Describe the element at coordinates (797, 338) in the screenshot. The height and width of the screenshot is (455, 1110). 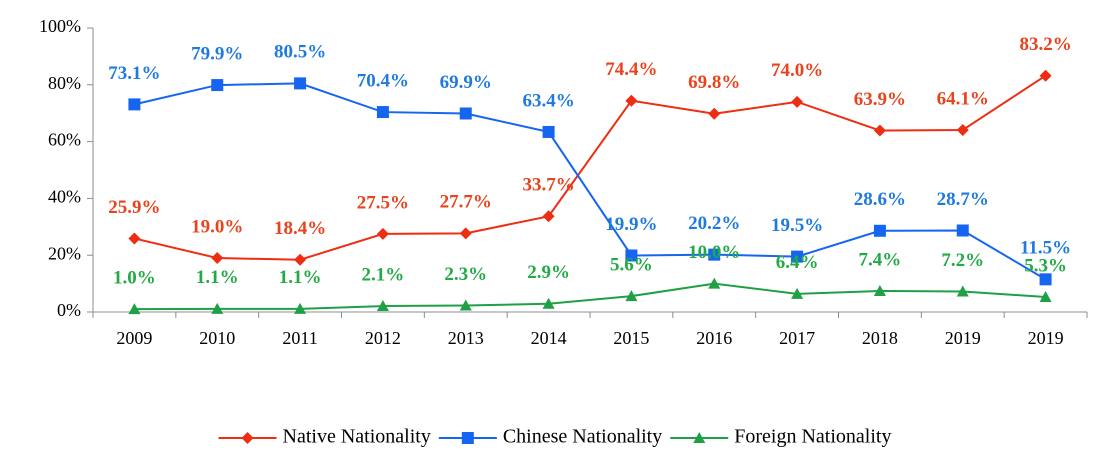
I see `x-tick-label: 2017` at that location.